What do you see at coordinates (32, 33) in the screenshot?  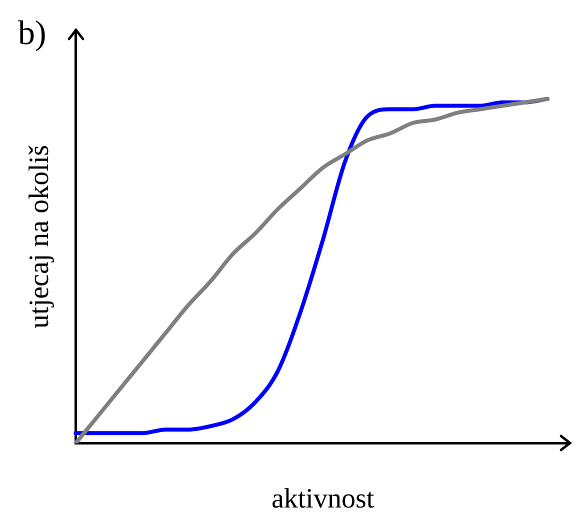 I see `chart-title: b)` at bounding box center [32, 33].